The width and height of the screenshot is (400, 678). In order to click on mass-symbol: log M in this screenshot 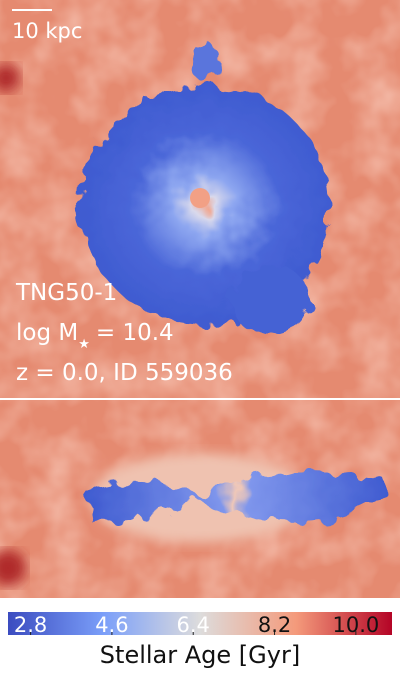, I will do `click(47, 333)`.